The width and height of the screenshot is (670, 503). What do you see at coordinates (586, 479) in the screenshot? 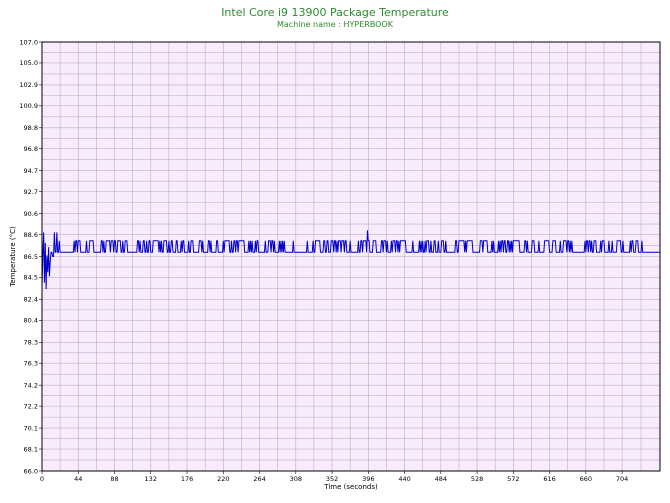
I see `x-tick-label: 660` at bounding box center [586, 479].